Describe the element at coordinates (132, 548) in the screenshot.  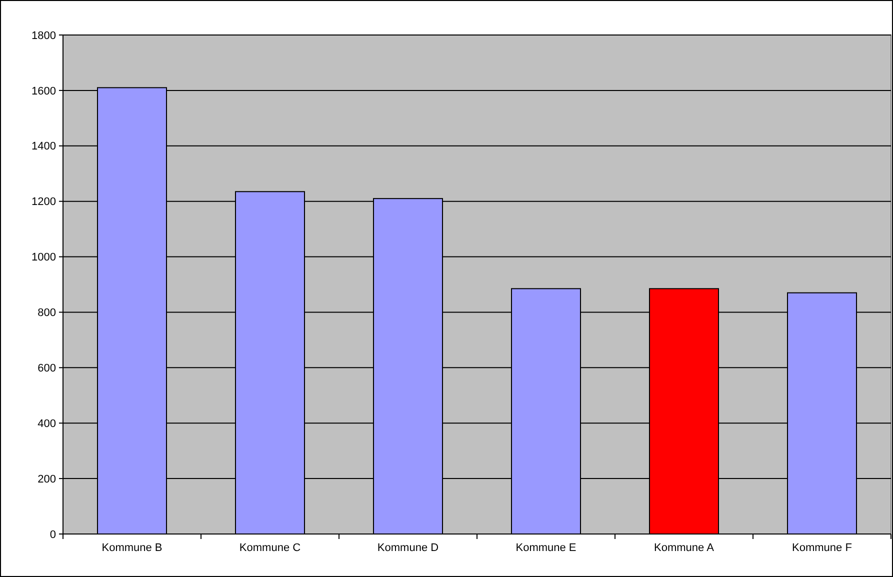
I see `x-tick-label: Kommune B` at that location.